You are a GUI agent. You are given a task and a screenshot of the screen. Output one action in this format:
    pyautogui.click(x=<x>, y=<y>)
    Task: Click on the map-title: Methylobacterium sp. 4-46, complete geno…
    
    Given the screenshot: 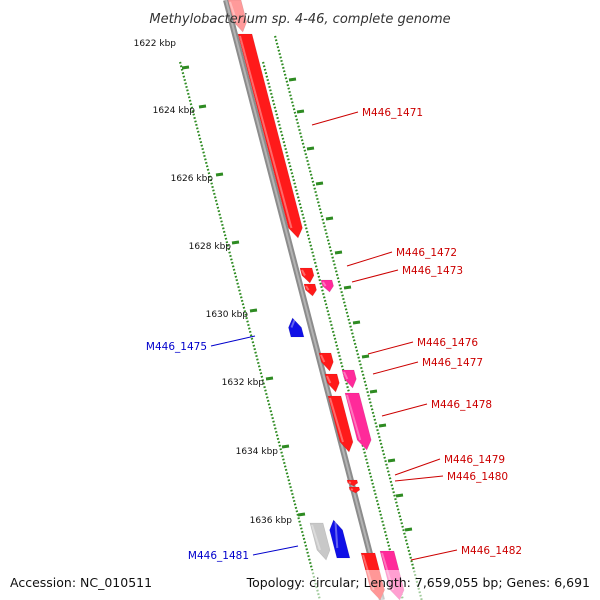 What is the action you would take?
    pyautogui.click(x=299, y=19)
    